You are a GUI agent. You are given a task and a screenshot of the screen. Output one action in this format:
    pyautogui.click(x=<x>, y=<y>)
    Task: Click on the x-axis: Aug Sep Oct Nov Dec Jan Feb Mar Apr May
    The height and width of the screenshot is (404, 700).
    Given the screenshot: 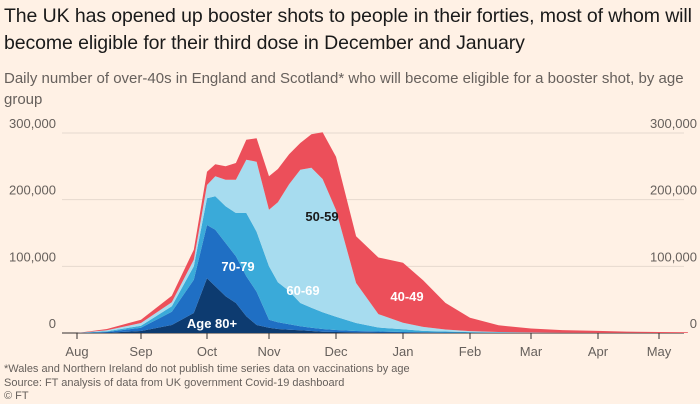 What is the action you would take?
    pyautogui.click(x=368, y=346)
    